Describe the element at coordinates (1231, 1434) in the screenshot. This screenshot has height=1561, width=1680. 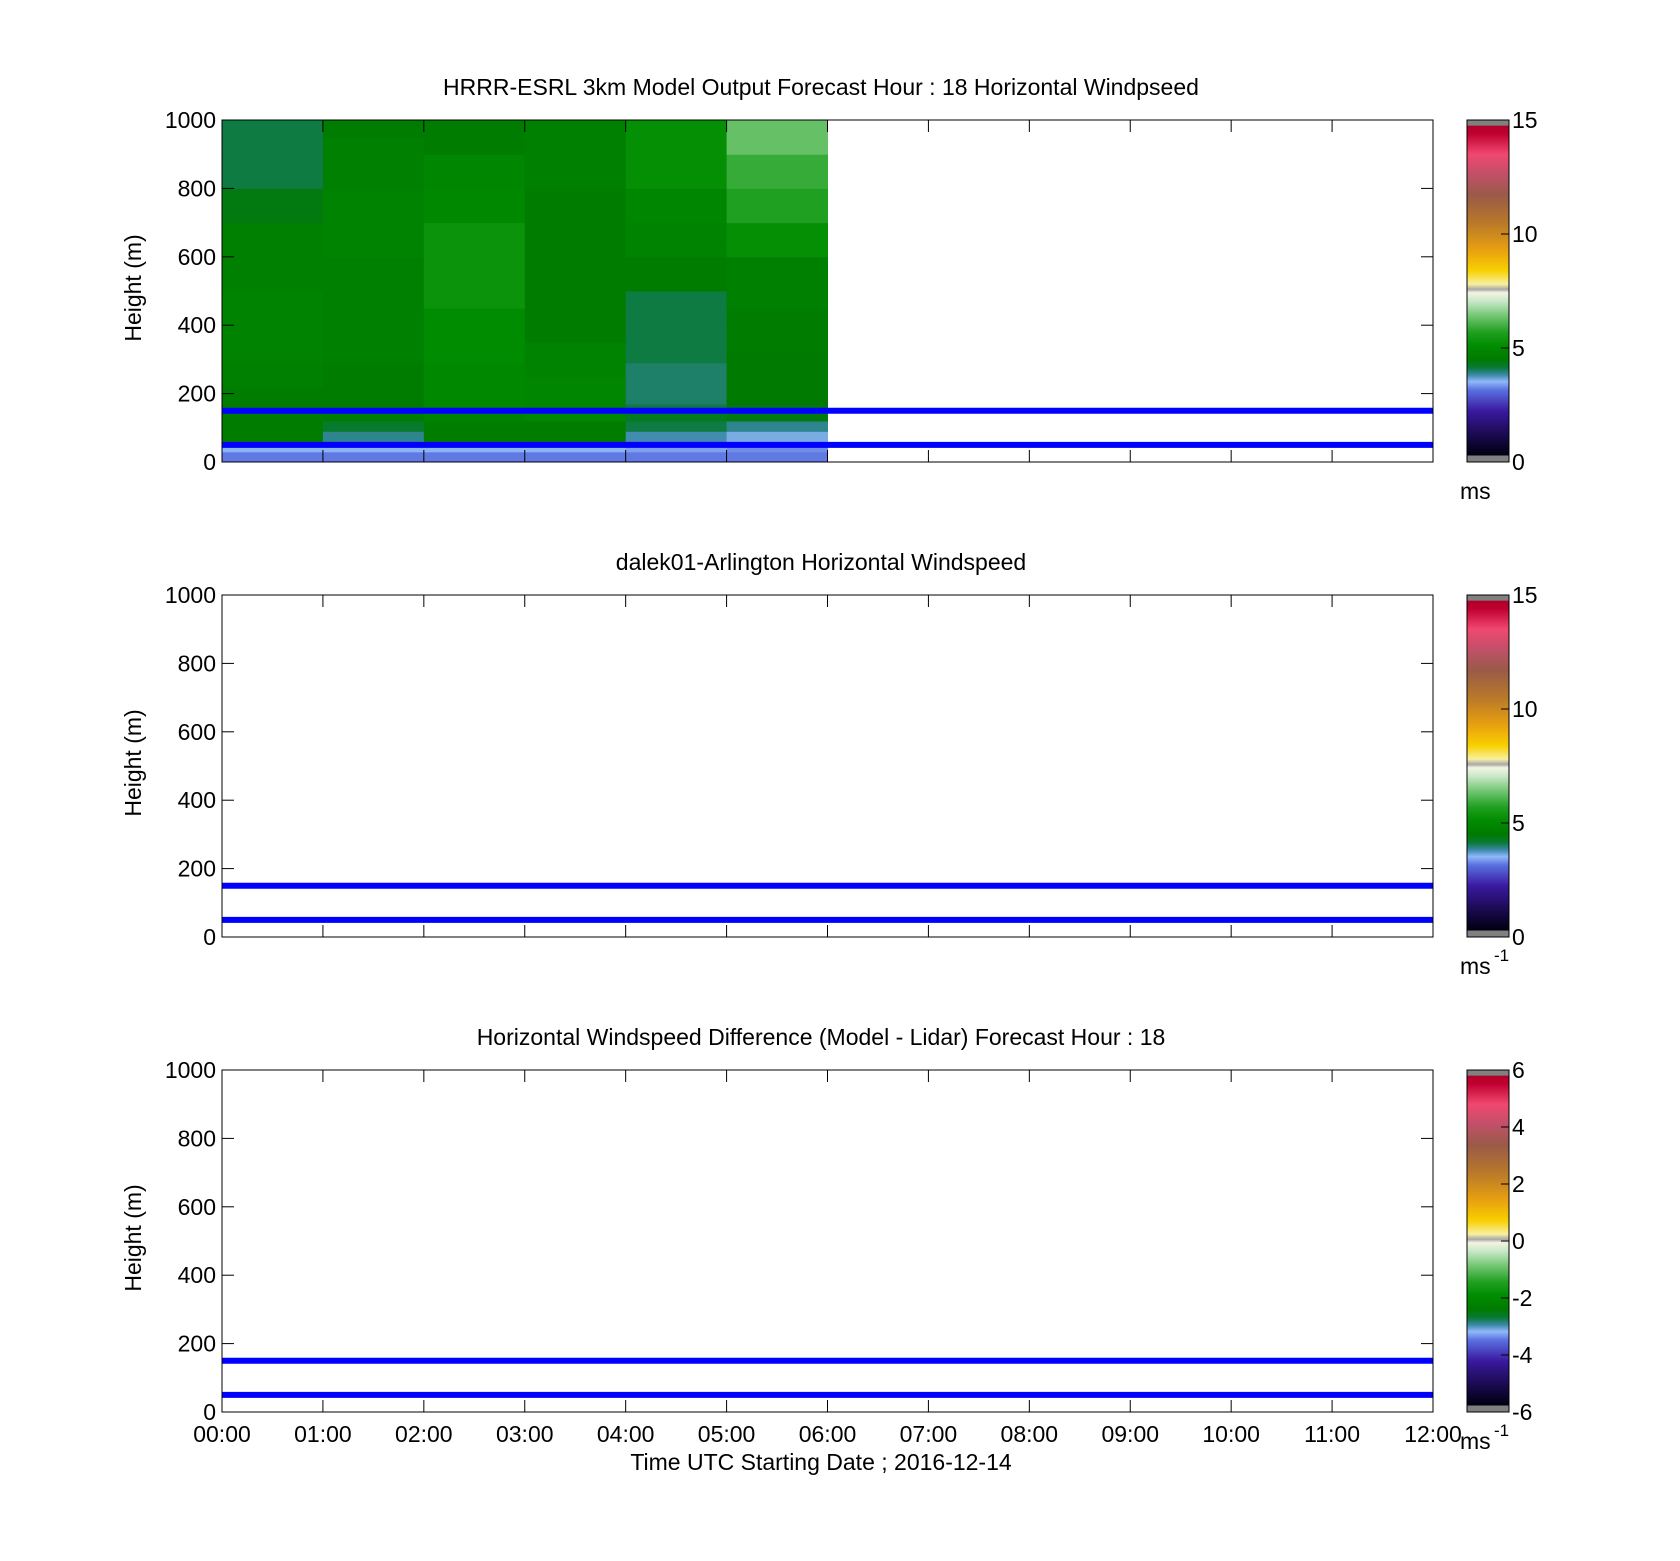
I see `x-tick-label: 10:00` at that location.